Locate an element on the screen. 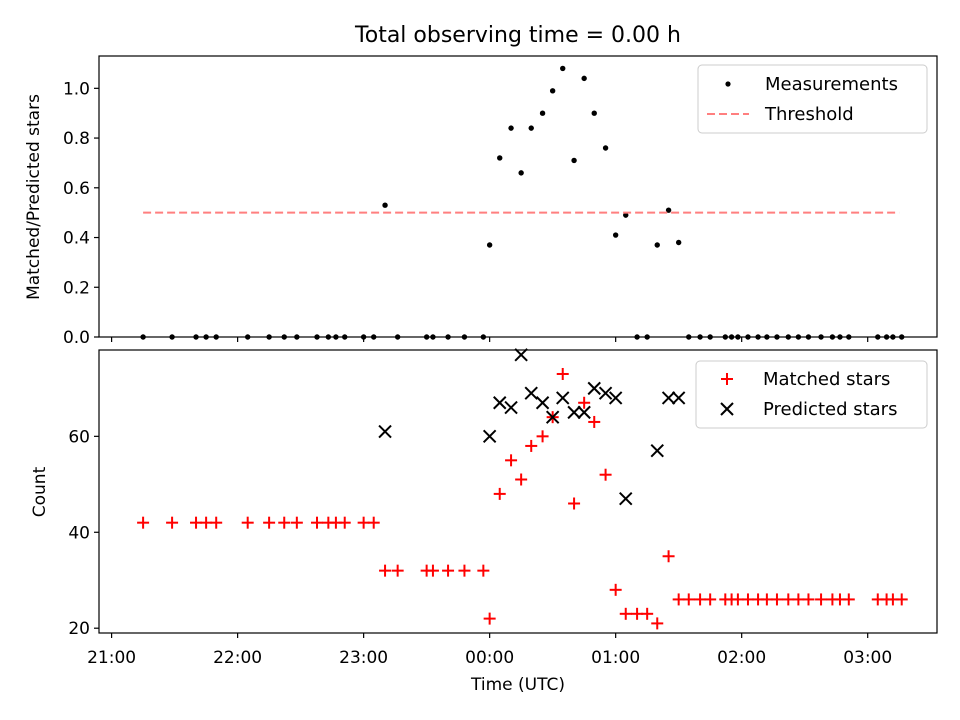 The height and width of the screenshot is (720, 960). x-tick-label: 22:00 is located at coordinates (237, 658).